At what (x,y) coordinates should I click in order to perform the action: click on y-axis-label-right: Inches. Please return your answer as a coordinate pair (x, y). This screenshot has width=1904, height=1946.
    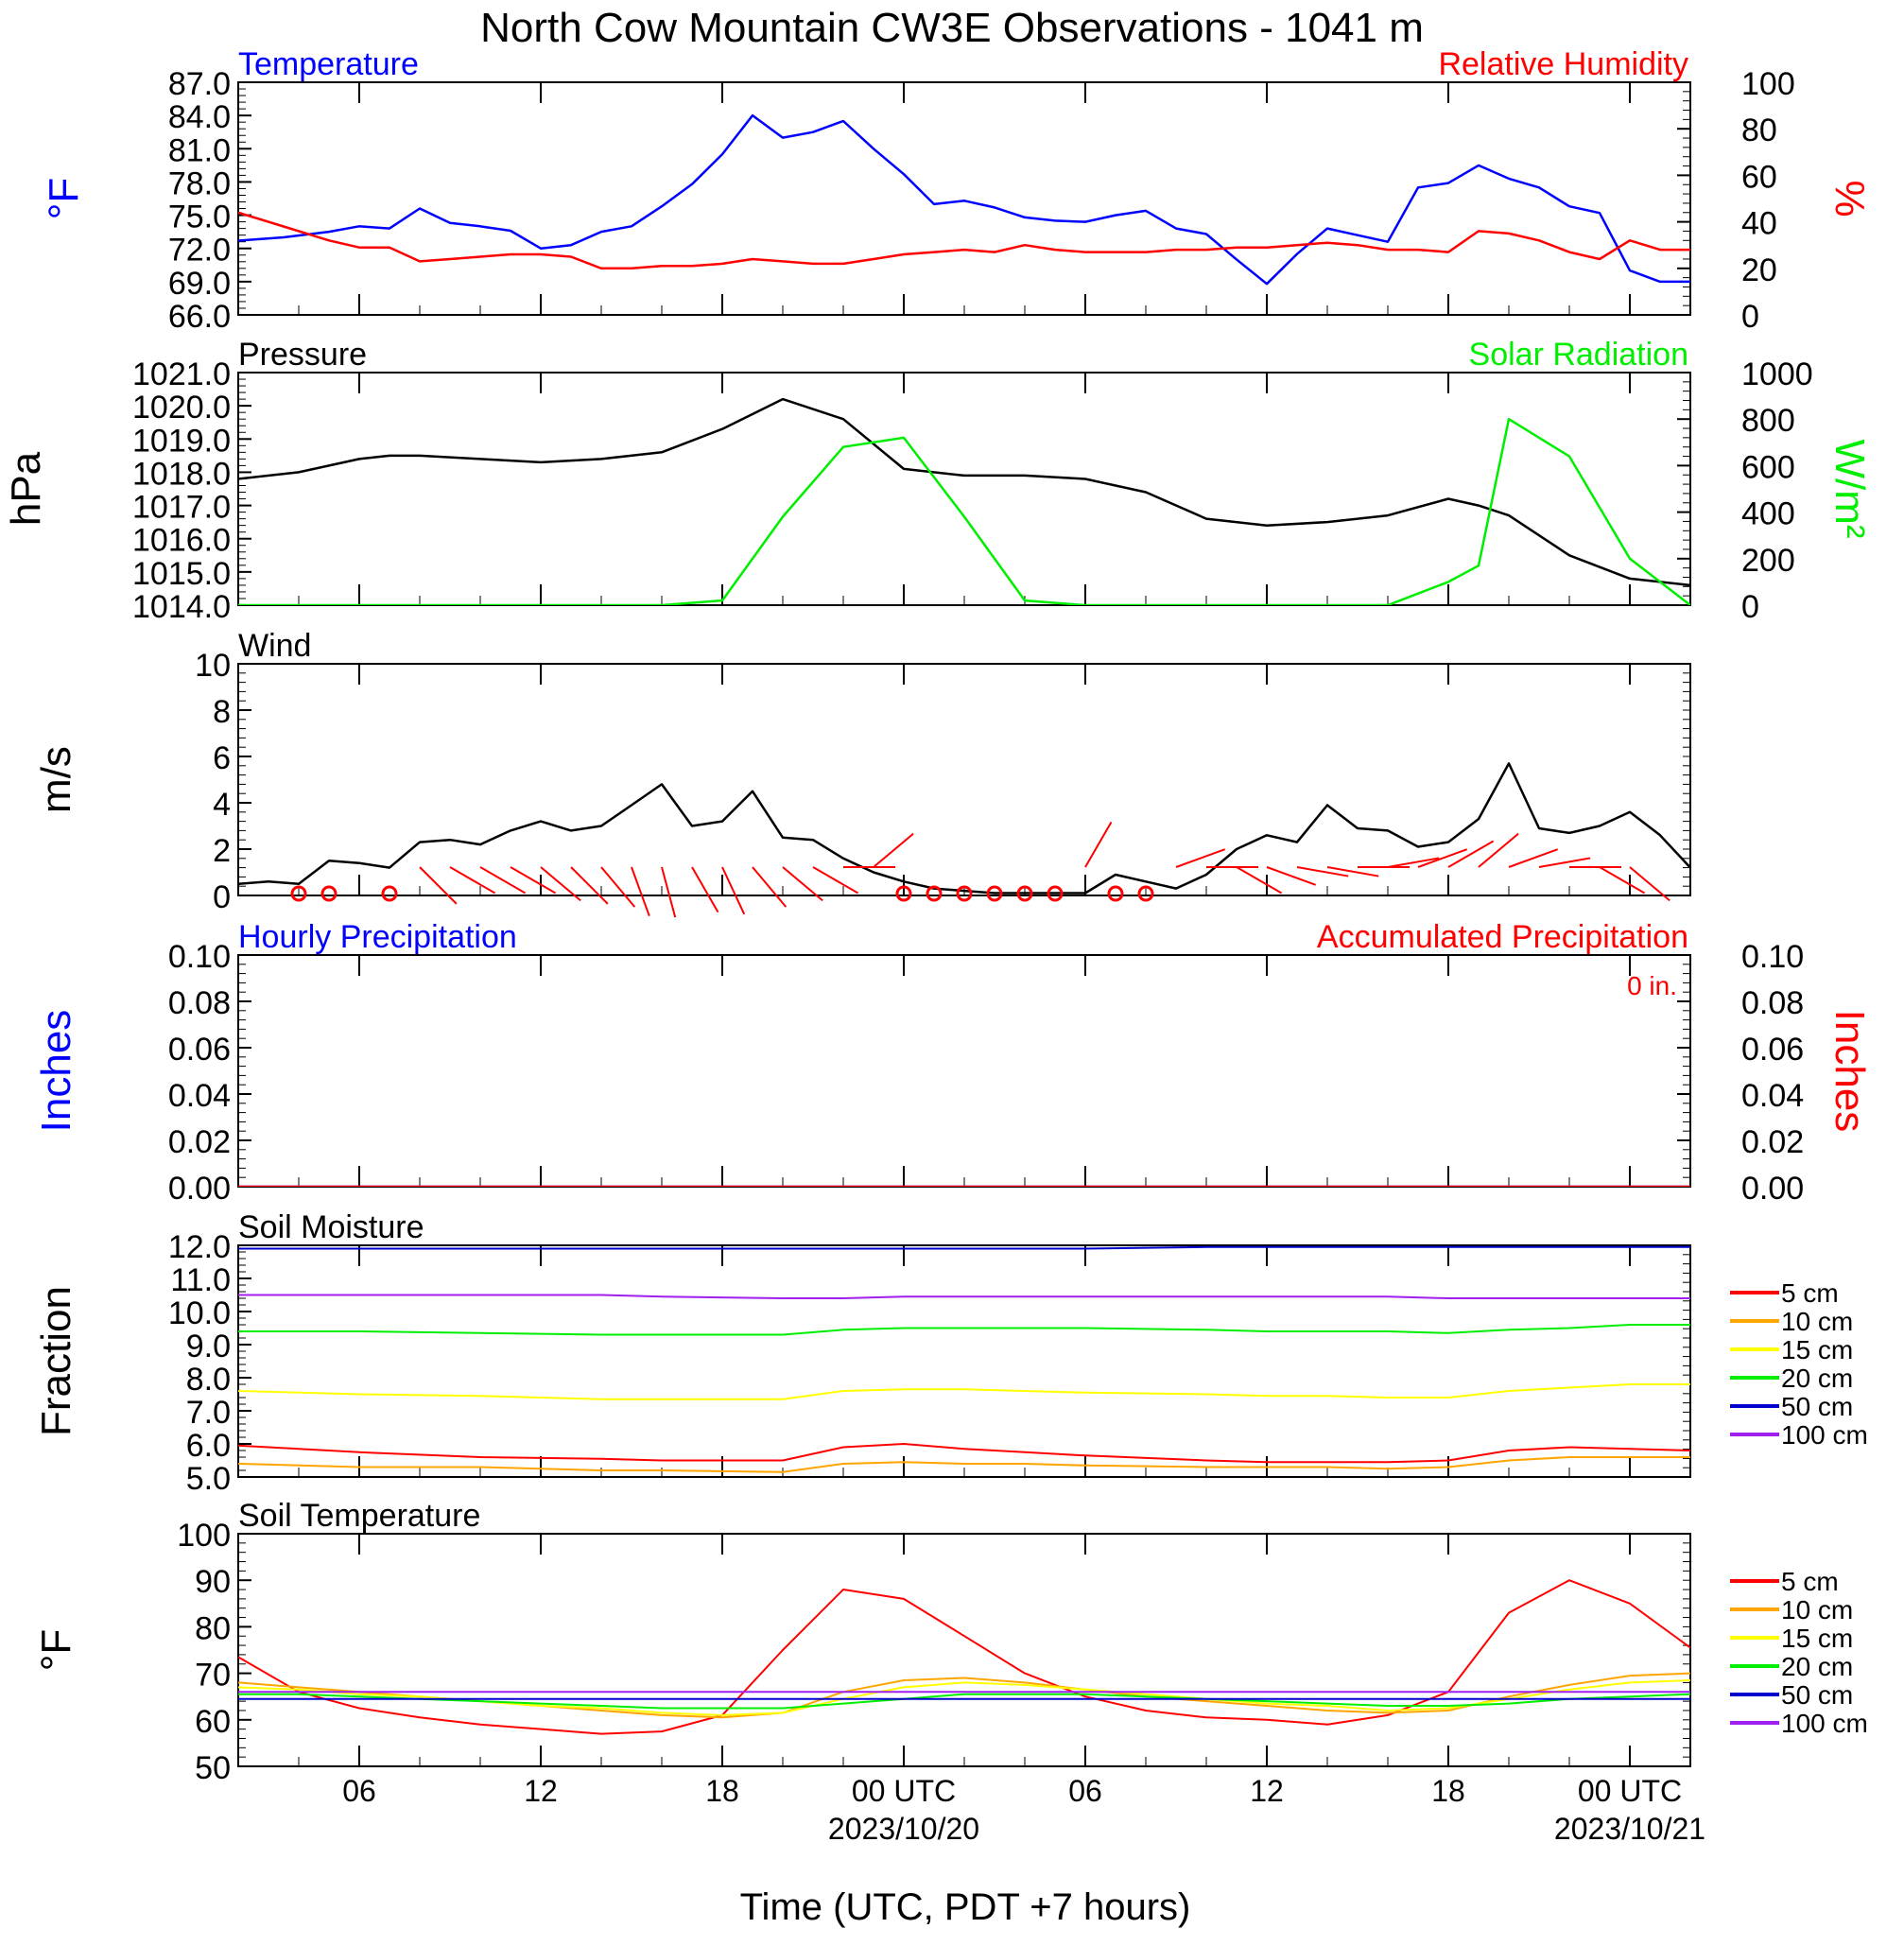
    Looking at the image, I should click on (1850, 1071).